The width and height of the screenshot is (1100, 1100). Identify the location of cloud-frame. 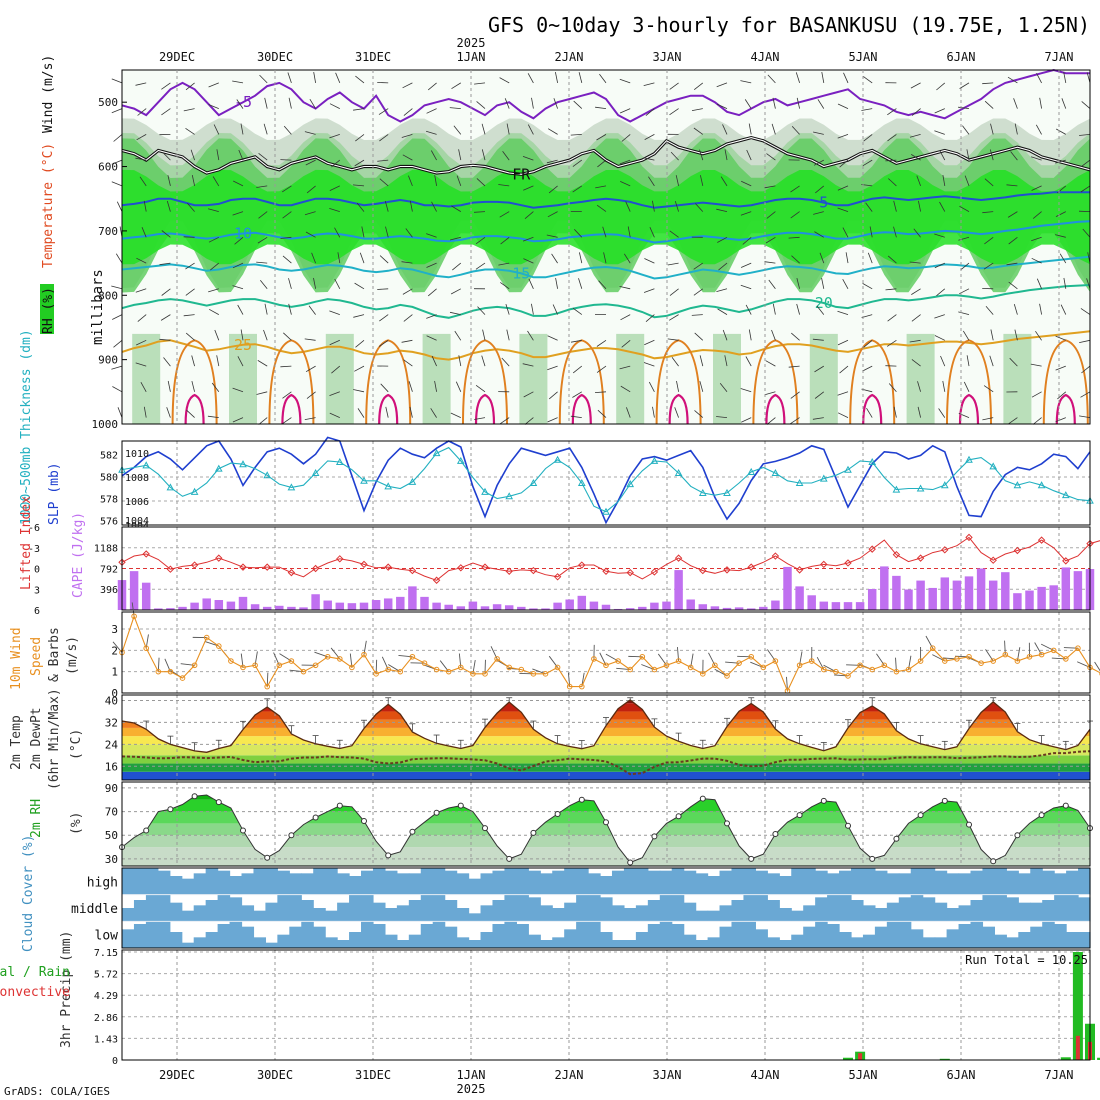
(606, 908).